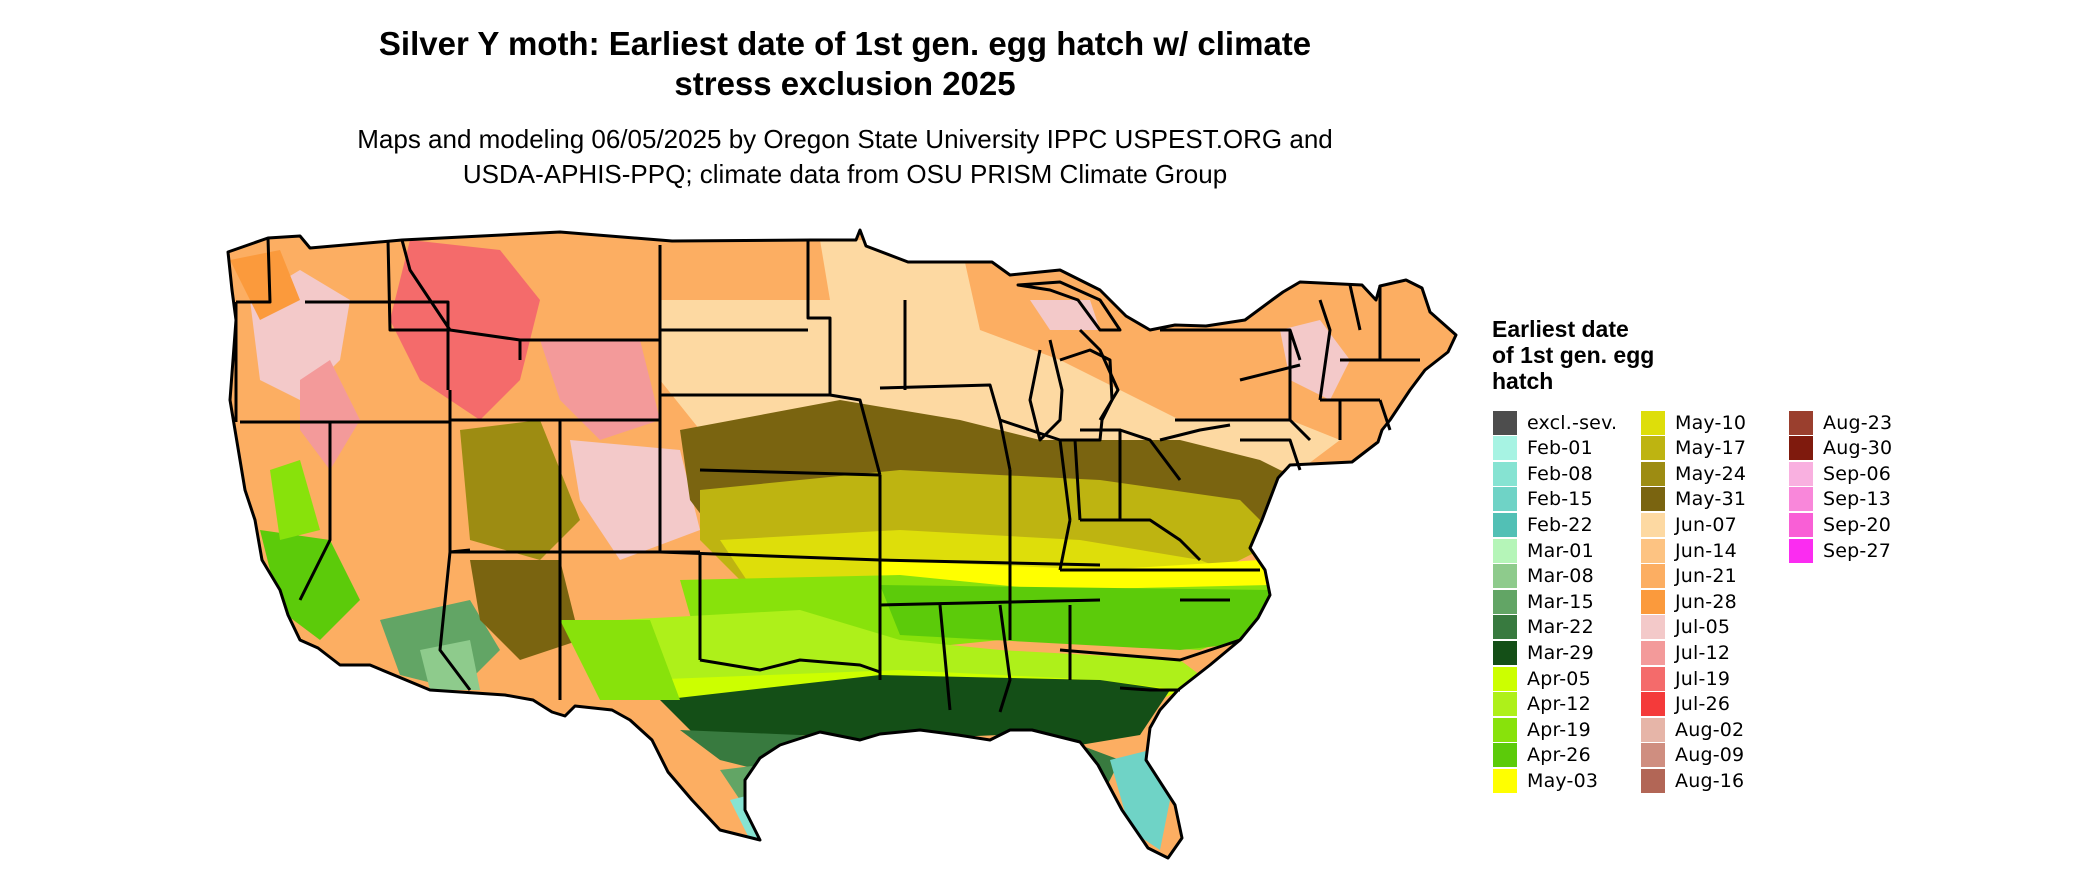  What do you see at coordinates (1559, 755) in the screenshot?
I see `legend-label: Apr-26` at bounding box center [1559, 755].